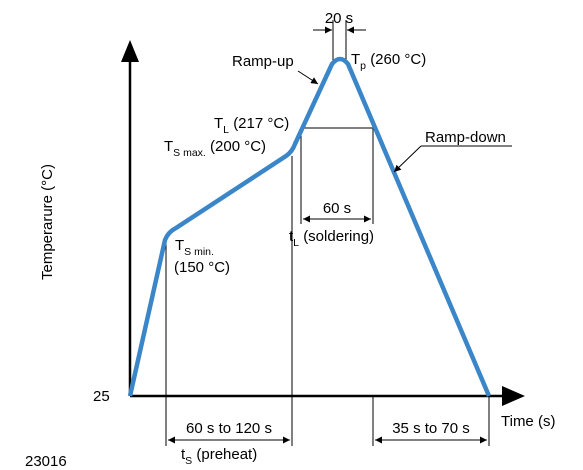 Image resolution: width=583 pixels, height=470 pixels. Describe the element at coordinates (337, 208) in the screenshot. I see `liquidus-duration-label: 60 s` at that location.